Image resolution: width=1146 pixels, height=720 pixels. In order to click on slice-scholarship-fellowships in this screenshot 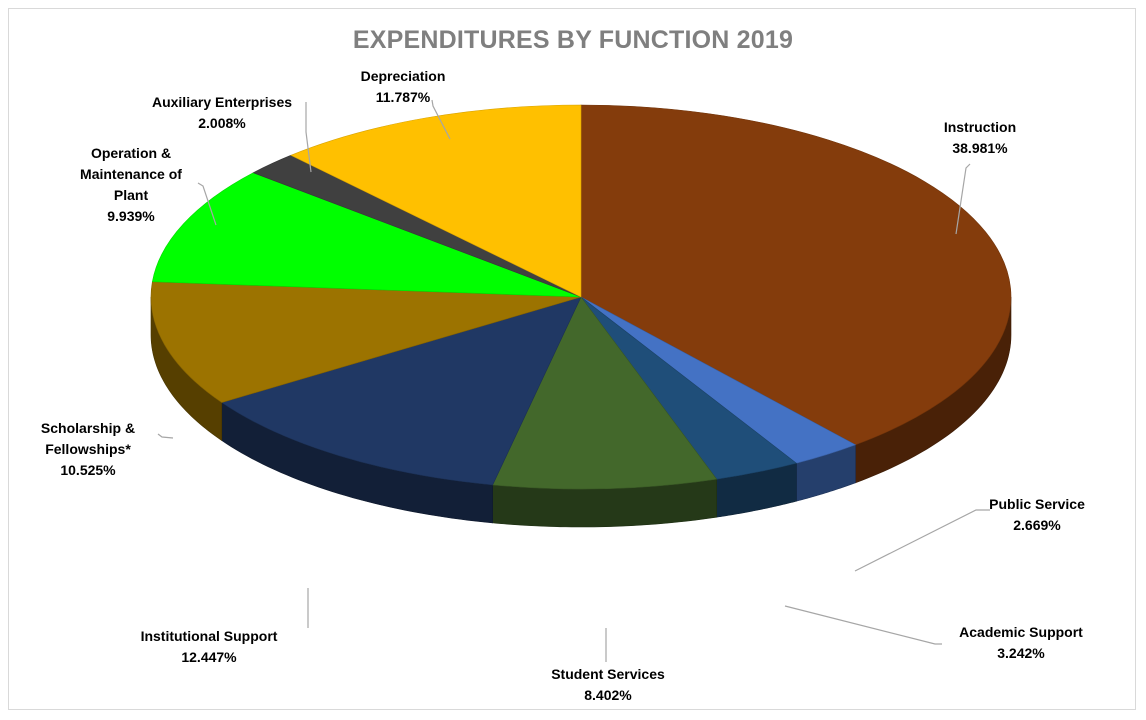, I will do `click(366, 342)`.